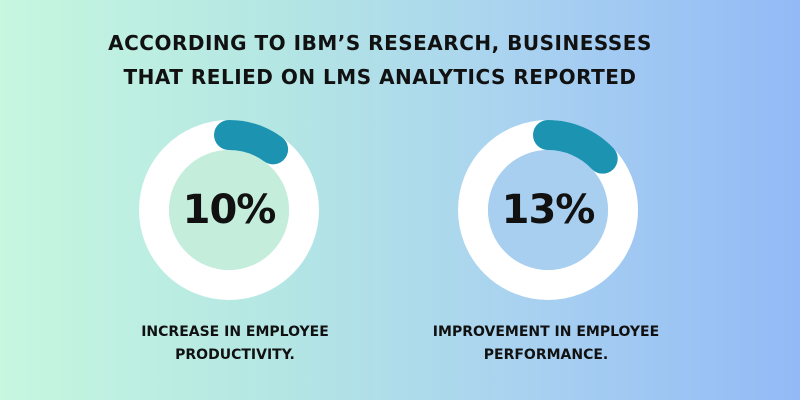 Image resolution: width=800 pixels, height=400 pixels. Describe the element at coordinates (235, 332) in the screenshot. I see `caption-line-1: INCREASE IN EMPLOYEE` at that location.